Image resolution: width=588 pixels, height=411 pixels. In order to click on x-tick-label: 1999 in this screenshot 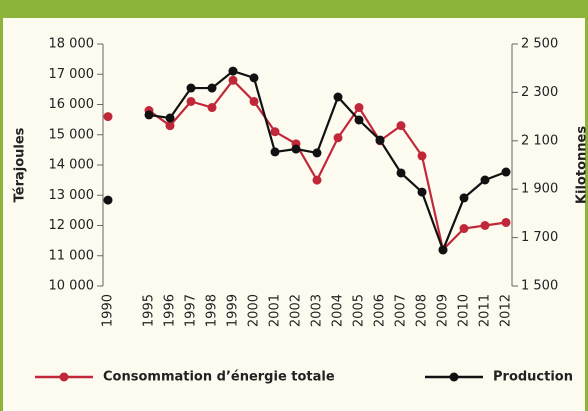, I will do `click(233, 310)`.